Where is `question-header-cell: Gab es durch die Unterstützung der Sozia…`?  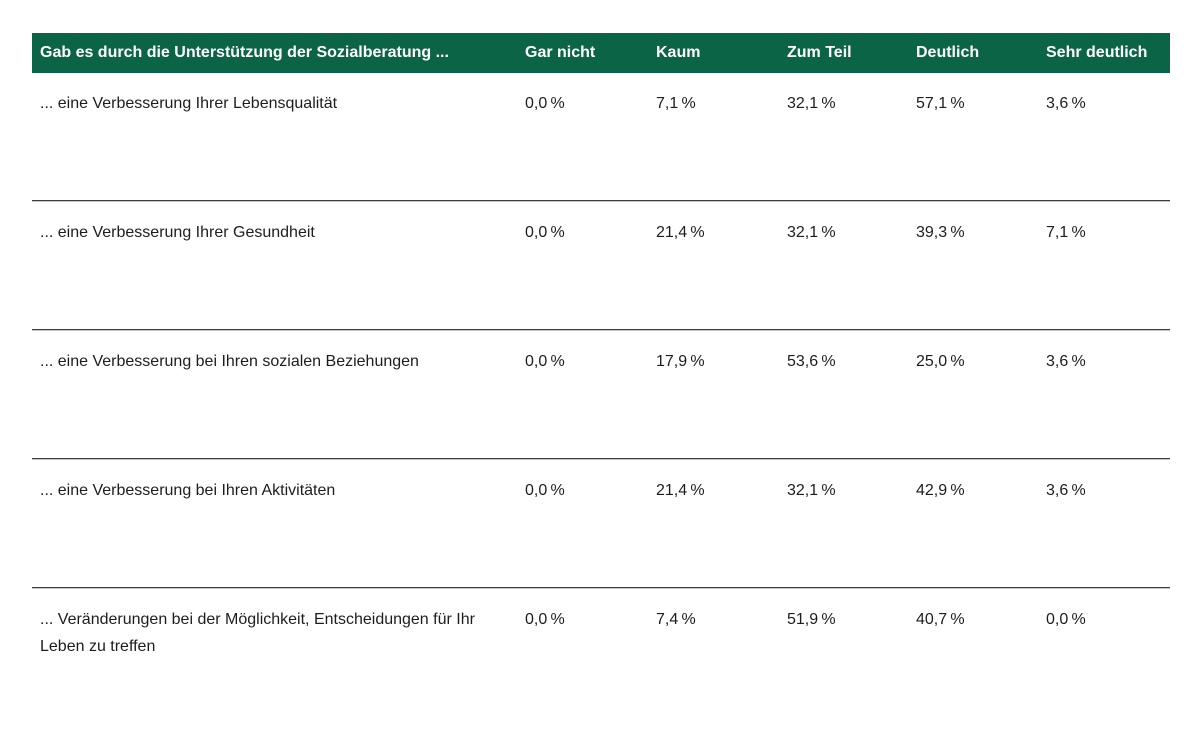
question-header-cell: Gab es durch die Unterstützung der Sozia… is located at coordinates (278, 53).